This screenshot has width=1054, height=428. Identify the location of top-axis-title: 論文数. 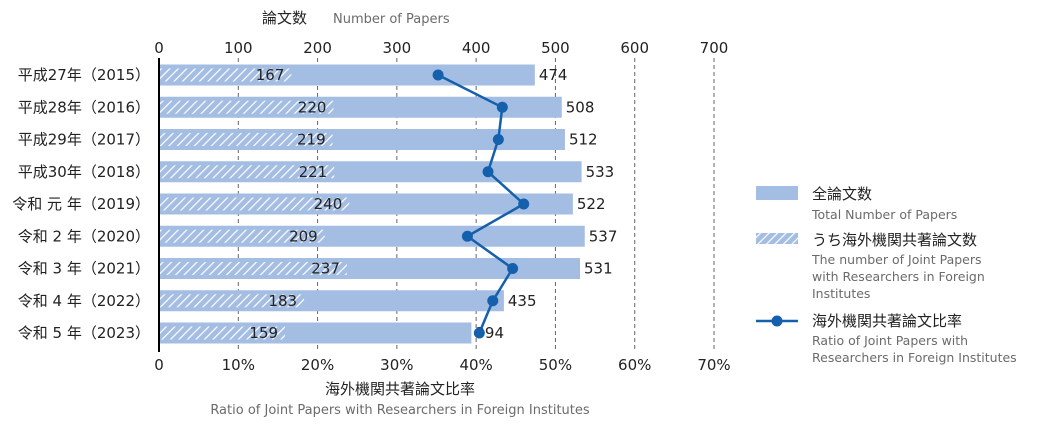
(284, 18).